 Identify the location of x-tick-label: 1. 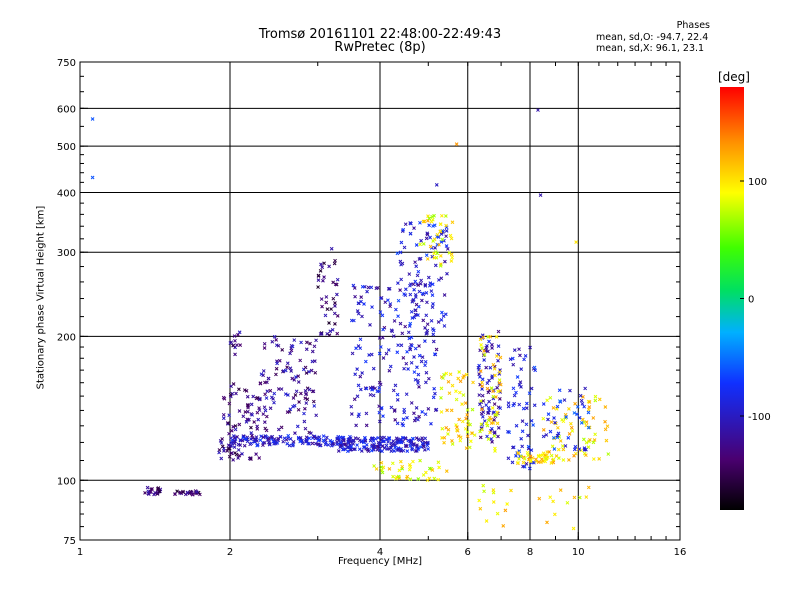
(80, 552).